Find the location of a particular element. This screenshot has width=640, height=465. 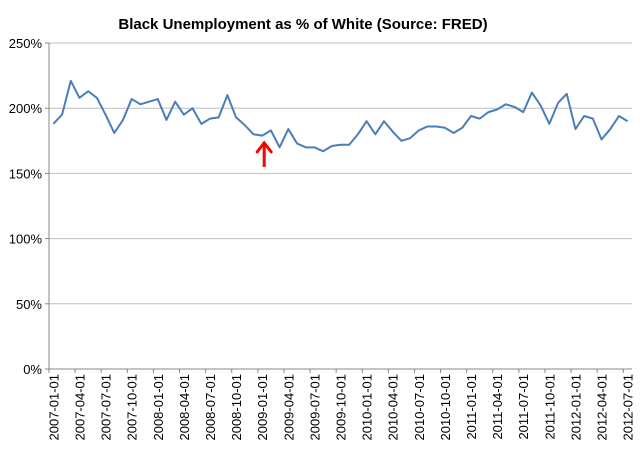

x-tick-label: 2010-04-01 is located at coordinates (393, 407).